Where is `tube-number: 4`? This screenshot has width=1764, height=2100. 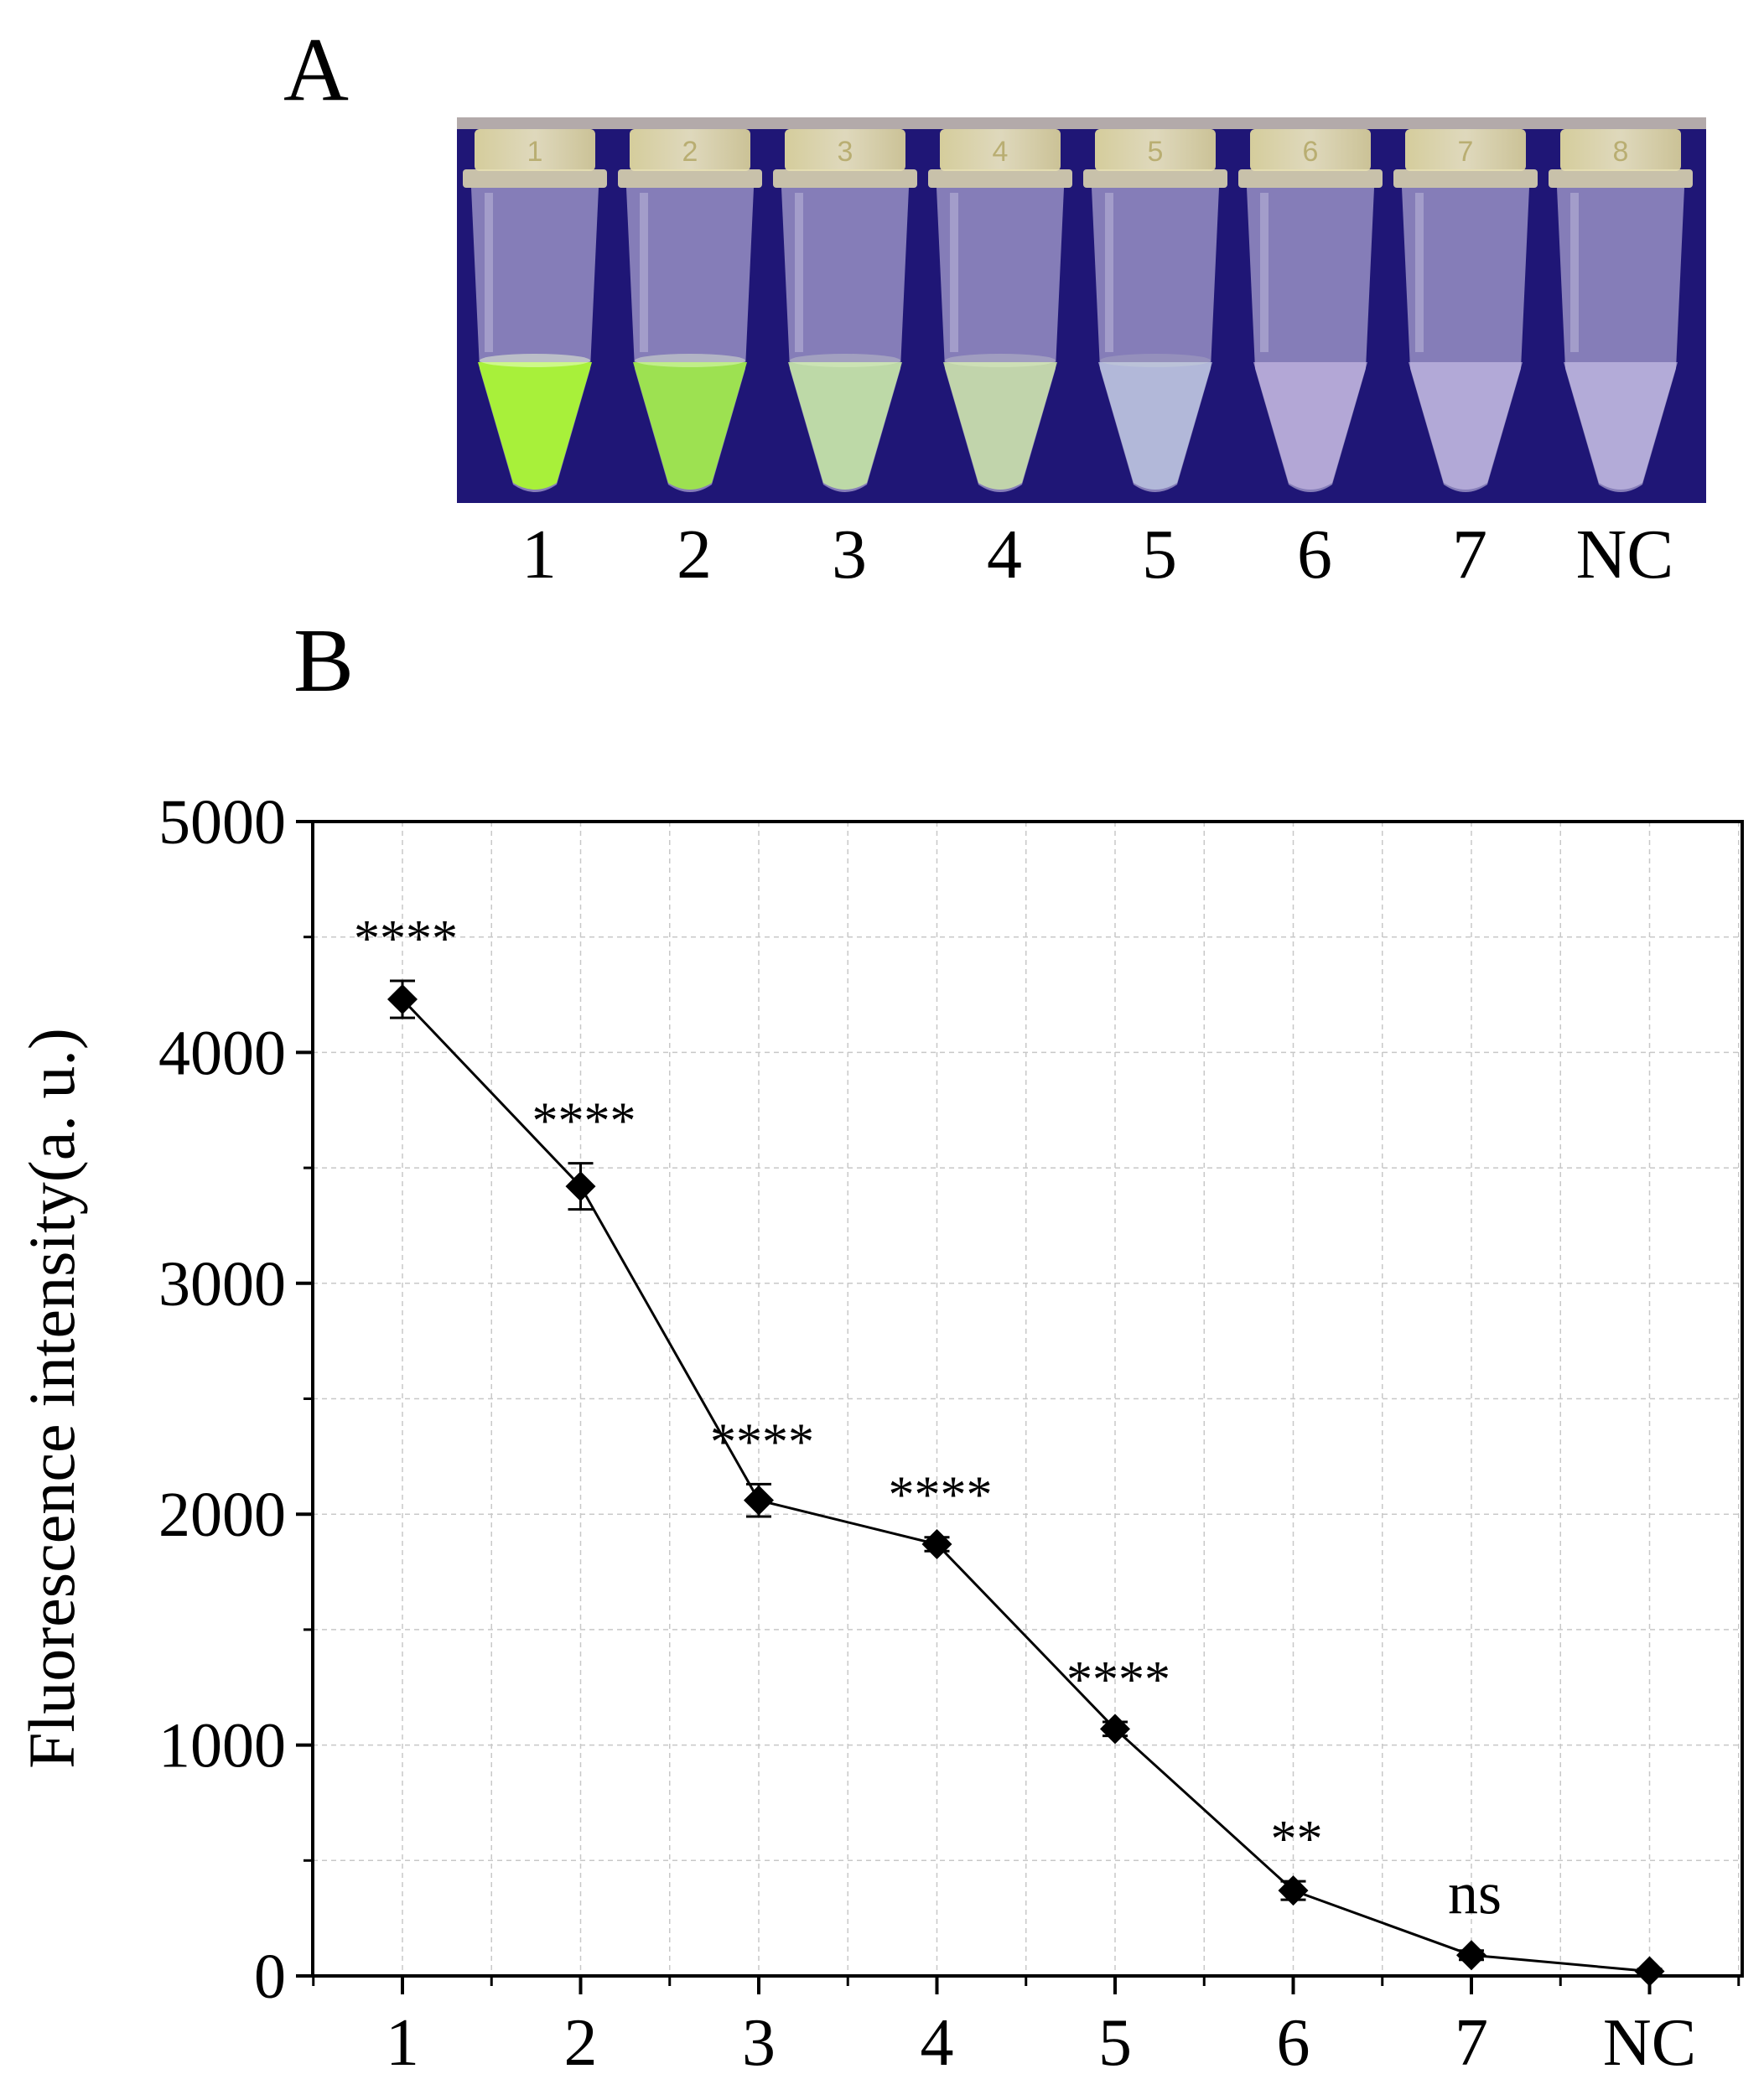
tube-number: 4 is located at coordinates (1001, 152).